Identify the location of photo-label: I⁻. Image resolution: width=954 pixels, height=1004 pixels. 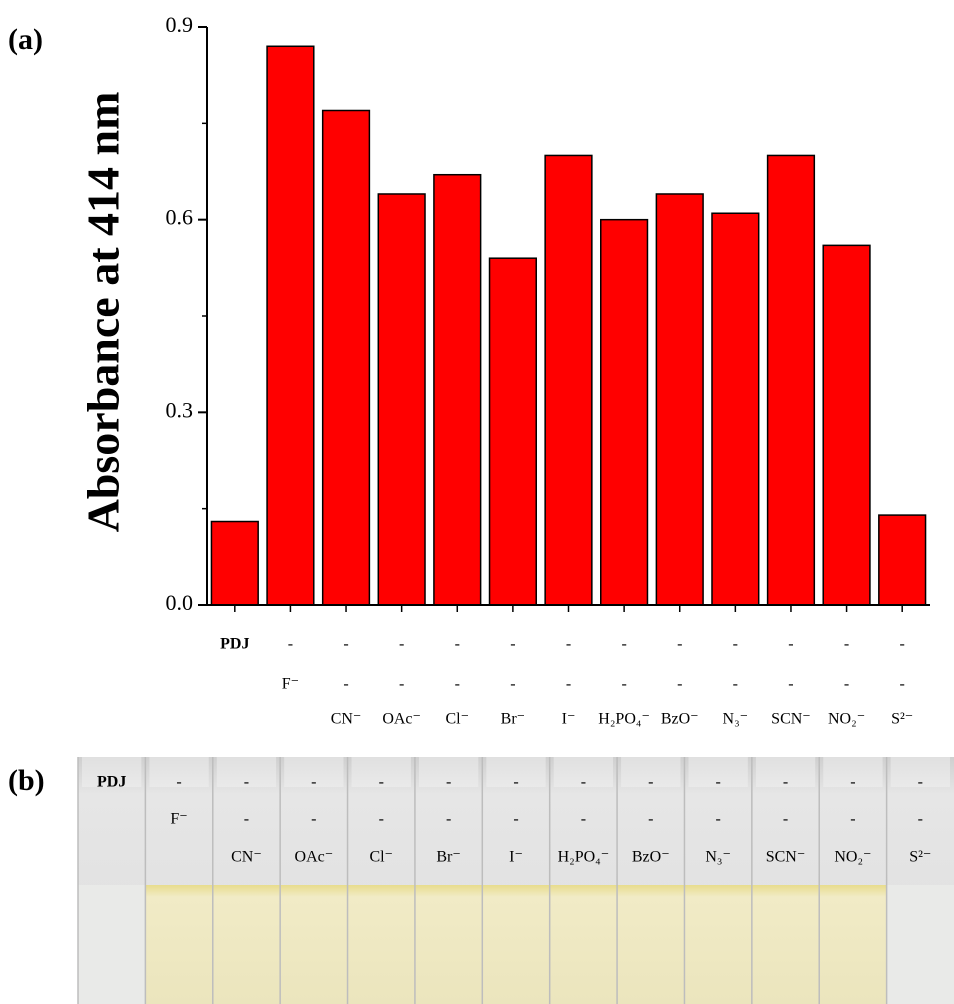
(516, 857).